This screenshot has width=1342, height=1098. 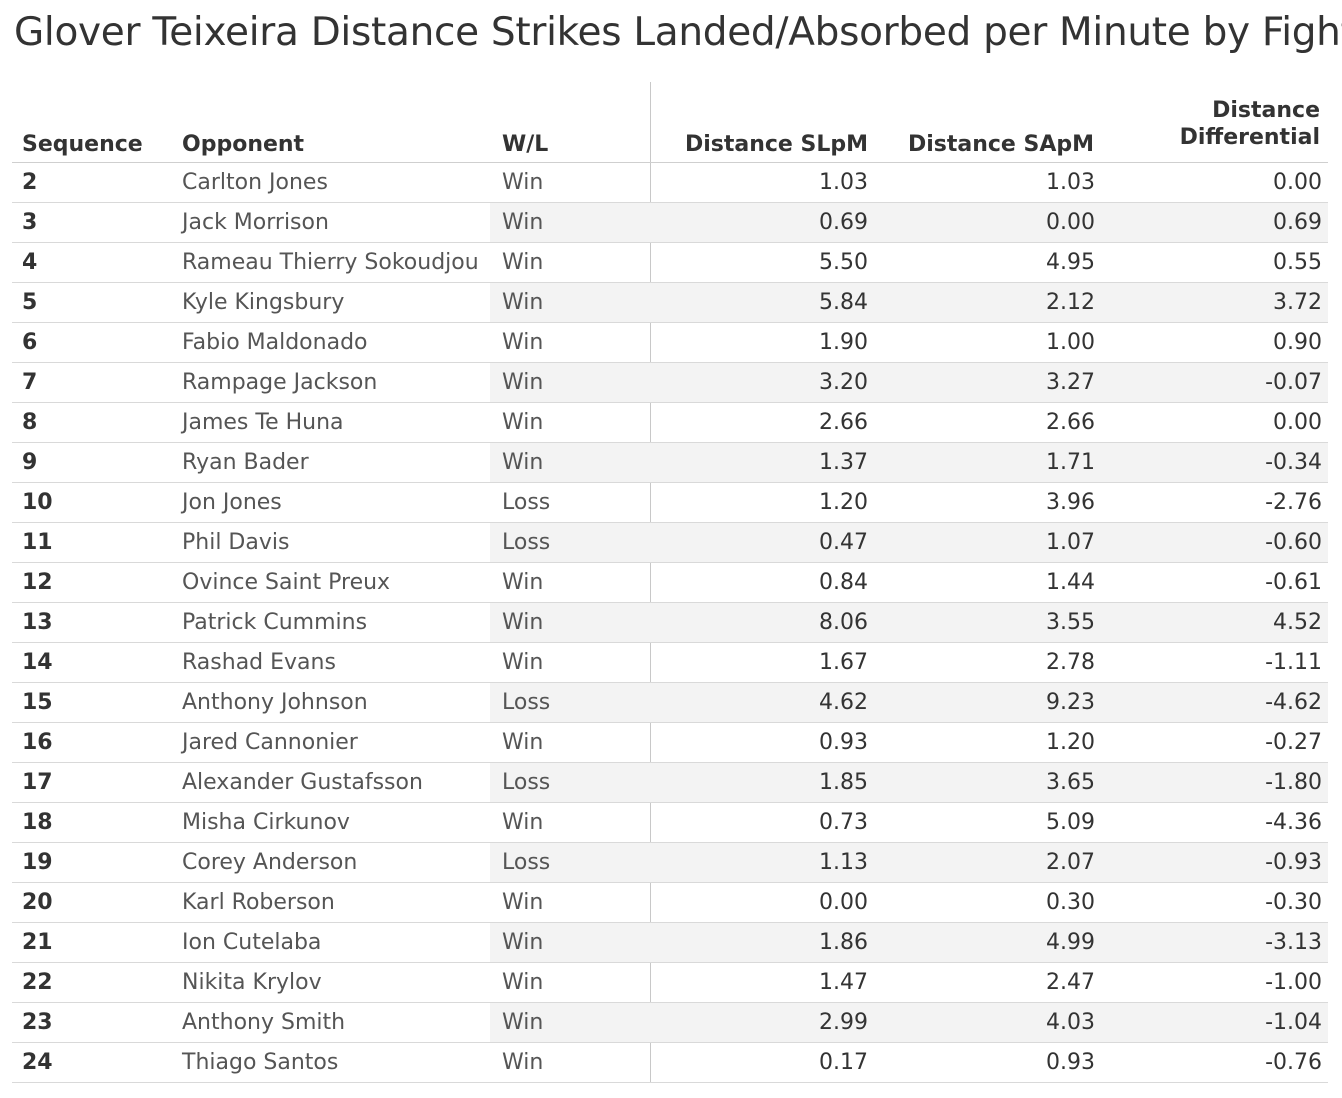 I want to click on table-row: 5 Kyle Kingsbury Win 5.84 2.12 3.72, so click(x=670, y=303).